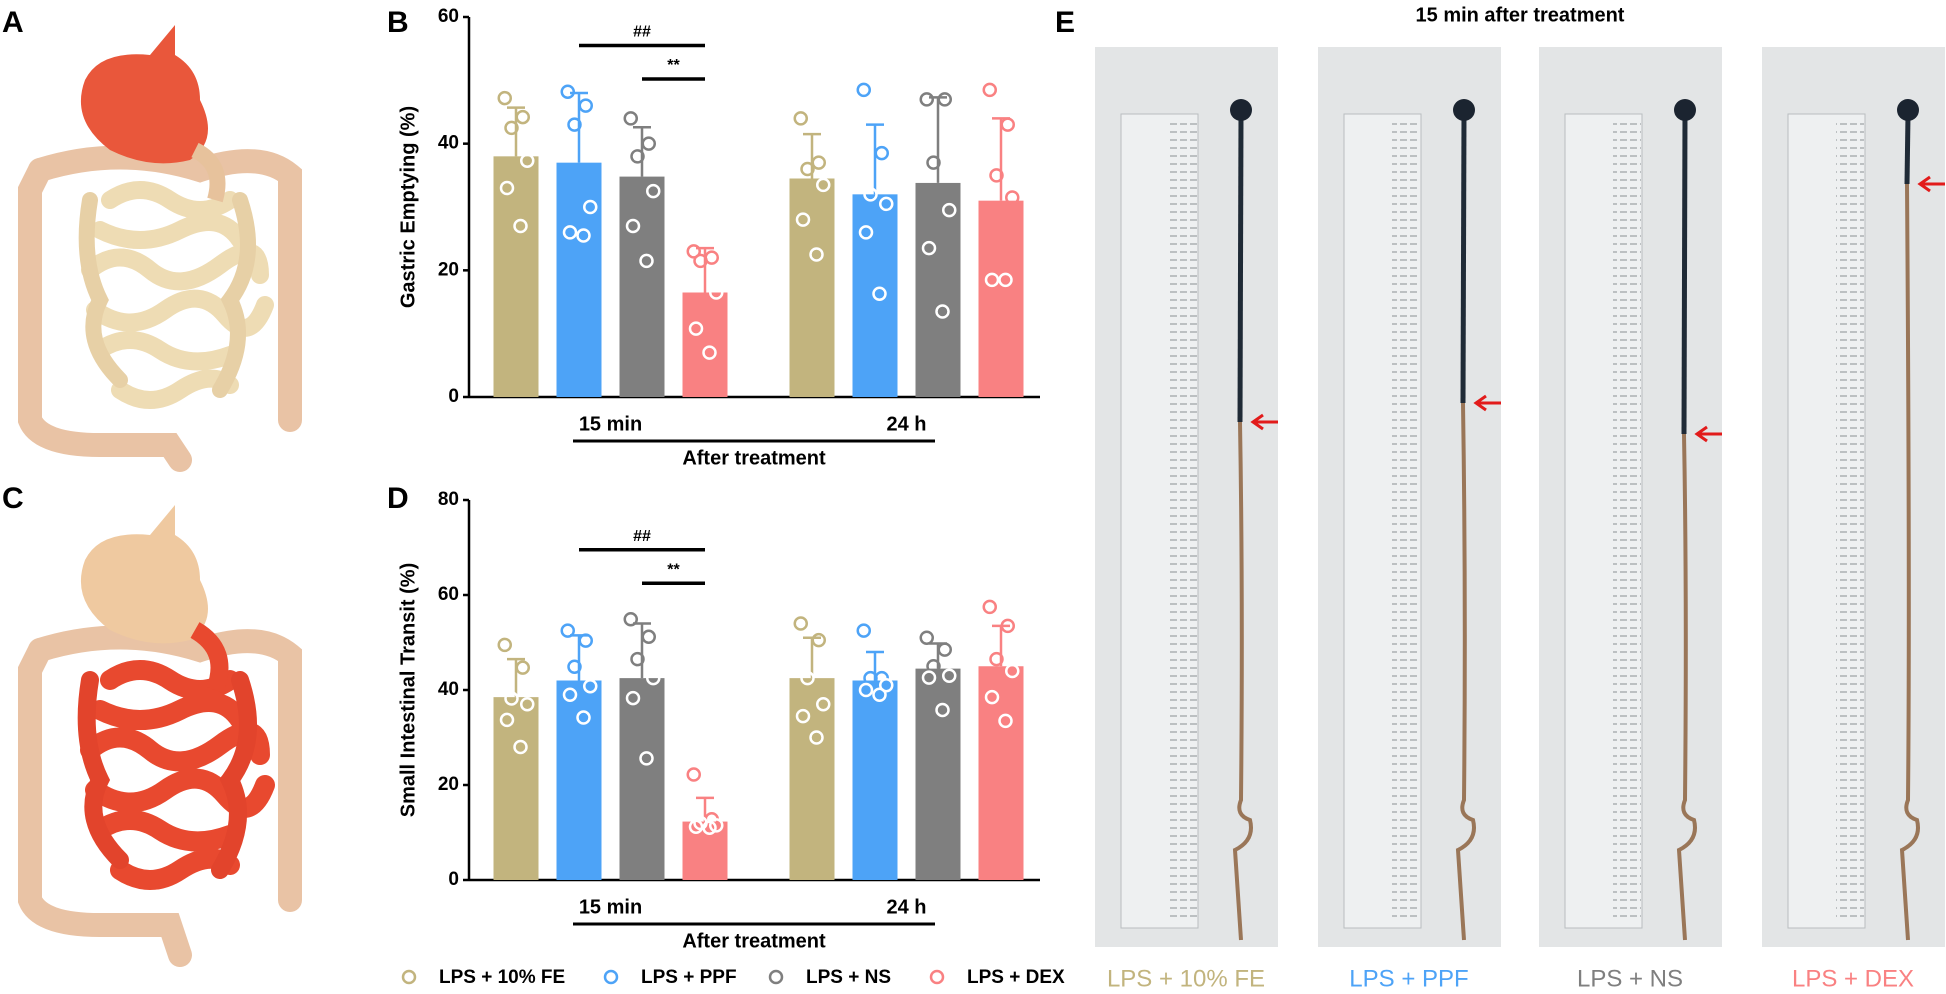 The image size is (1946, 994). Describe the element at coordinates (1240, 268) in the screenshot. I see `intestine-dark` at that location.